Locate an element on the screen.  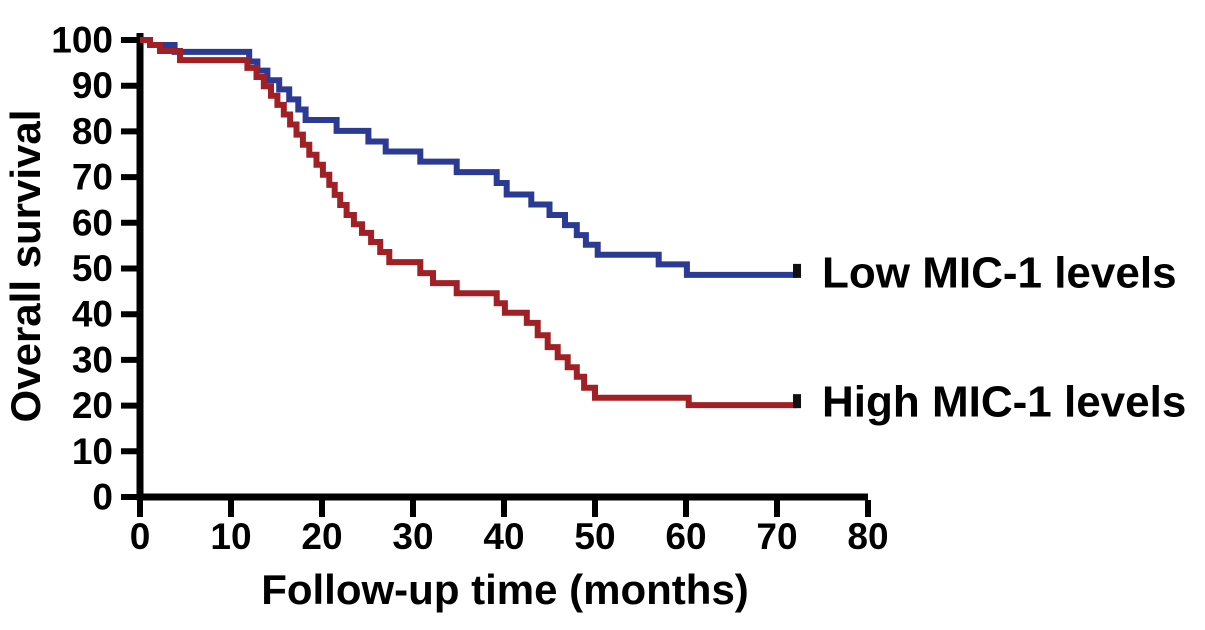
x-tick-label: 60 is located at coordinates (685, 536).